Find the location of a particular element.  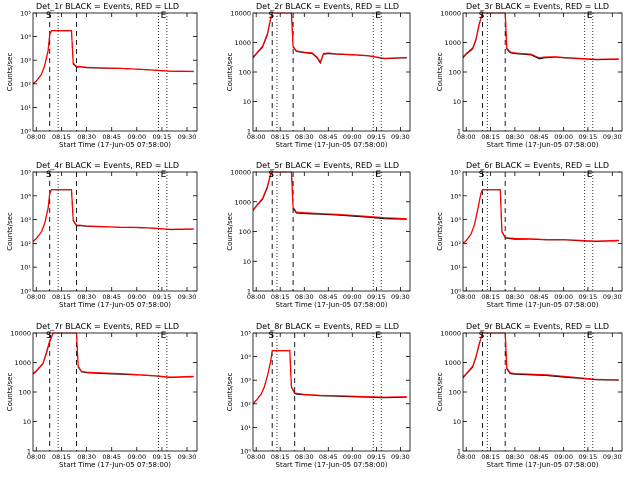

panel-title: Det_9r BLACK = Events, RED = LLD is located at coordinates (537, 326).